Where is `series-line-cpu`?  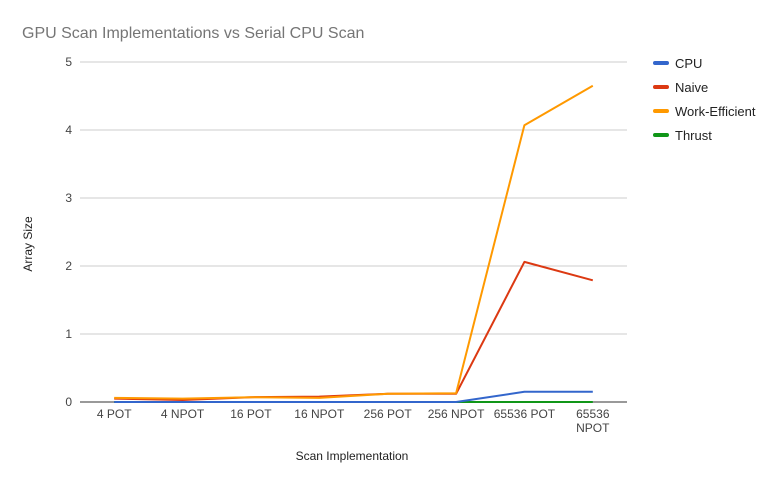
series-line-cpu is located at coordinates (353, 396).